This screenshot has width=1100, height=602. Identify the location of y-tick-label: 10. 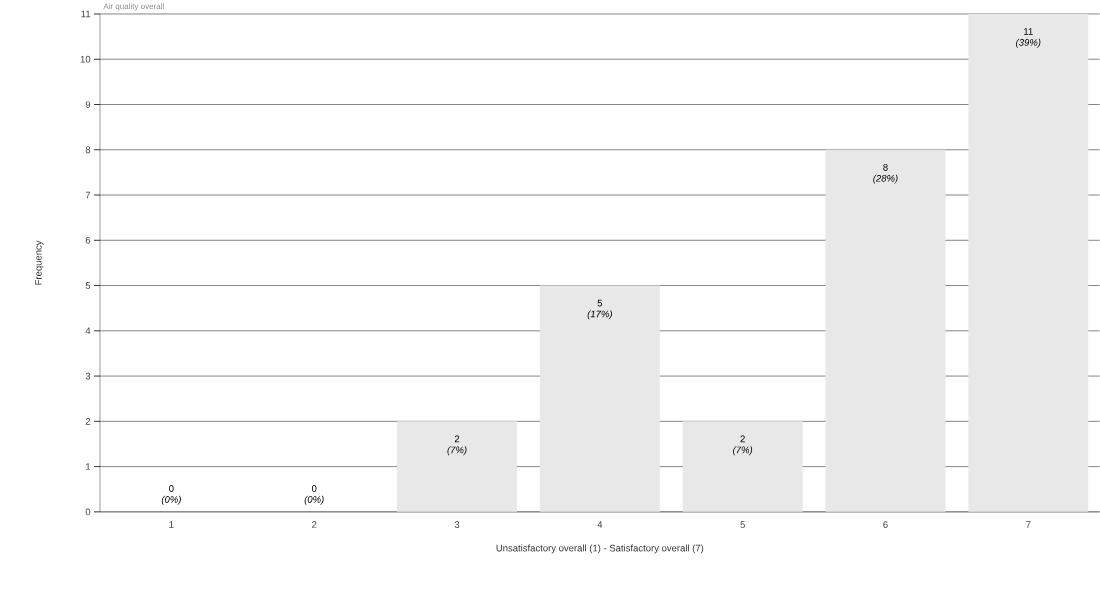
(85, 59).